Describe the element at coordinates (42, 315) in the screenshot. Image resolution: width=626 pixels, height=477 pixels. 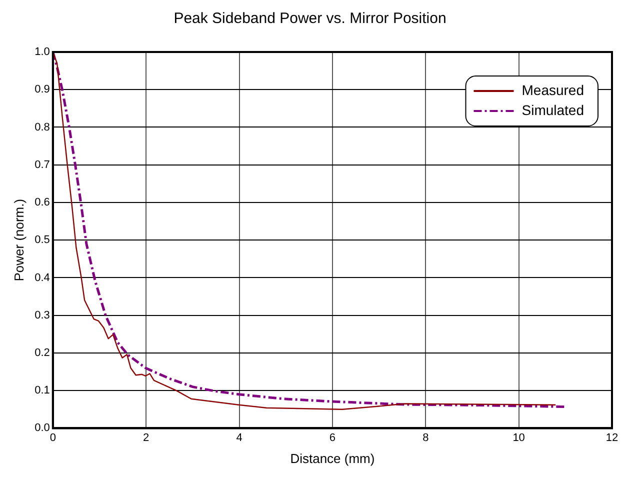
I see `y-tick-label: 0.3` at that location.